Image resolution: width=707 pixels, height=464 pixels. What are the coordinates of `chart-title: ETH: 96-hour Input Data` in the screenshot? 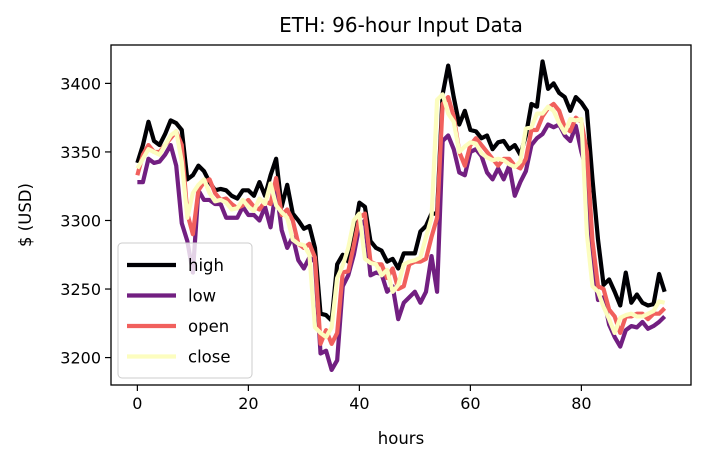 It's located at (401, 25).